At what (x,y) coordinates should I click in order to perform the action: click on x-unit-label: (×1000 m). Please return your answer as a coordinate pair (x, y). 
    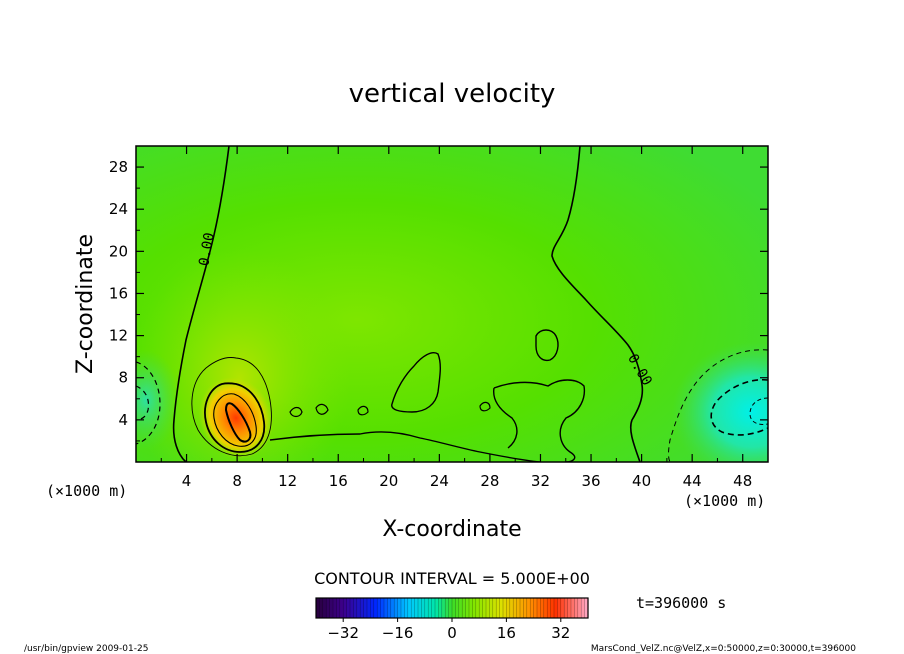
    Looking at the image, I should click on (86, 491).